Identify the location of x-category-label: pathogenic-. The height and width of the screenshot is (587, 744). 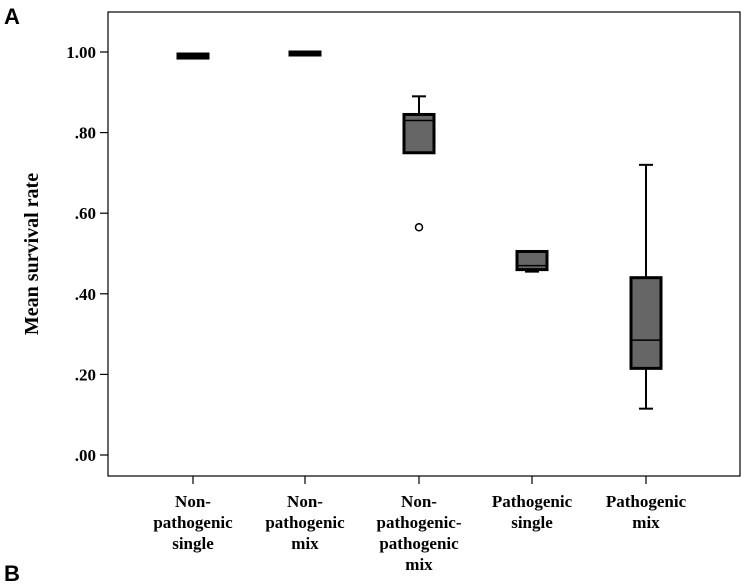
(419, 522).